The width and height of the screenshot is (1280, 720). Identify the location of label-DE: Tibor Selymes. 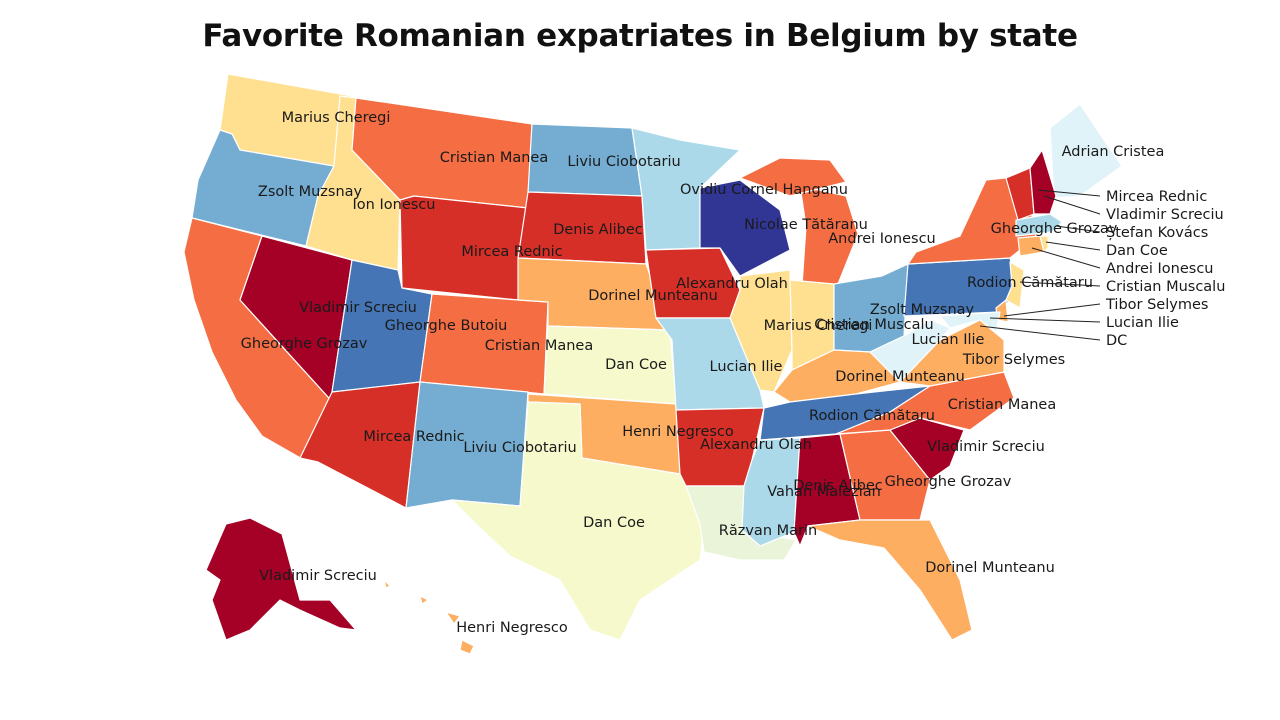
(1156, 305).